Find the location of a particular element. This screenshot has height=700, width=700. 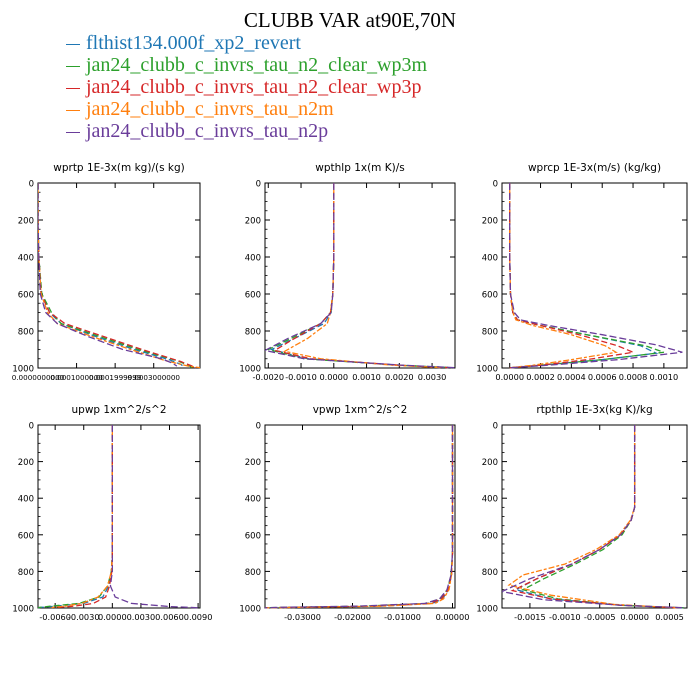

legend-item: jan24_clubb_c_invrs_tau_n2p is located at coordinates (246, 131).